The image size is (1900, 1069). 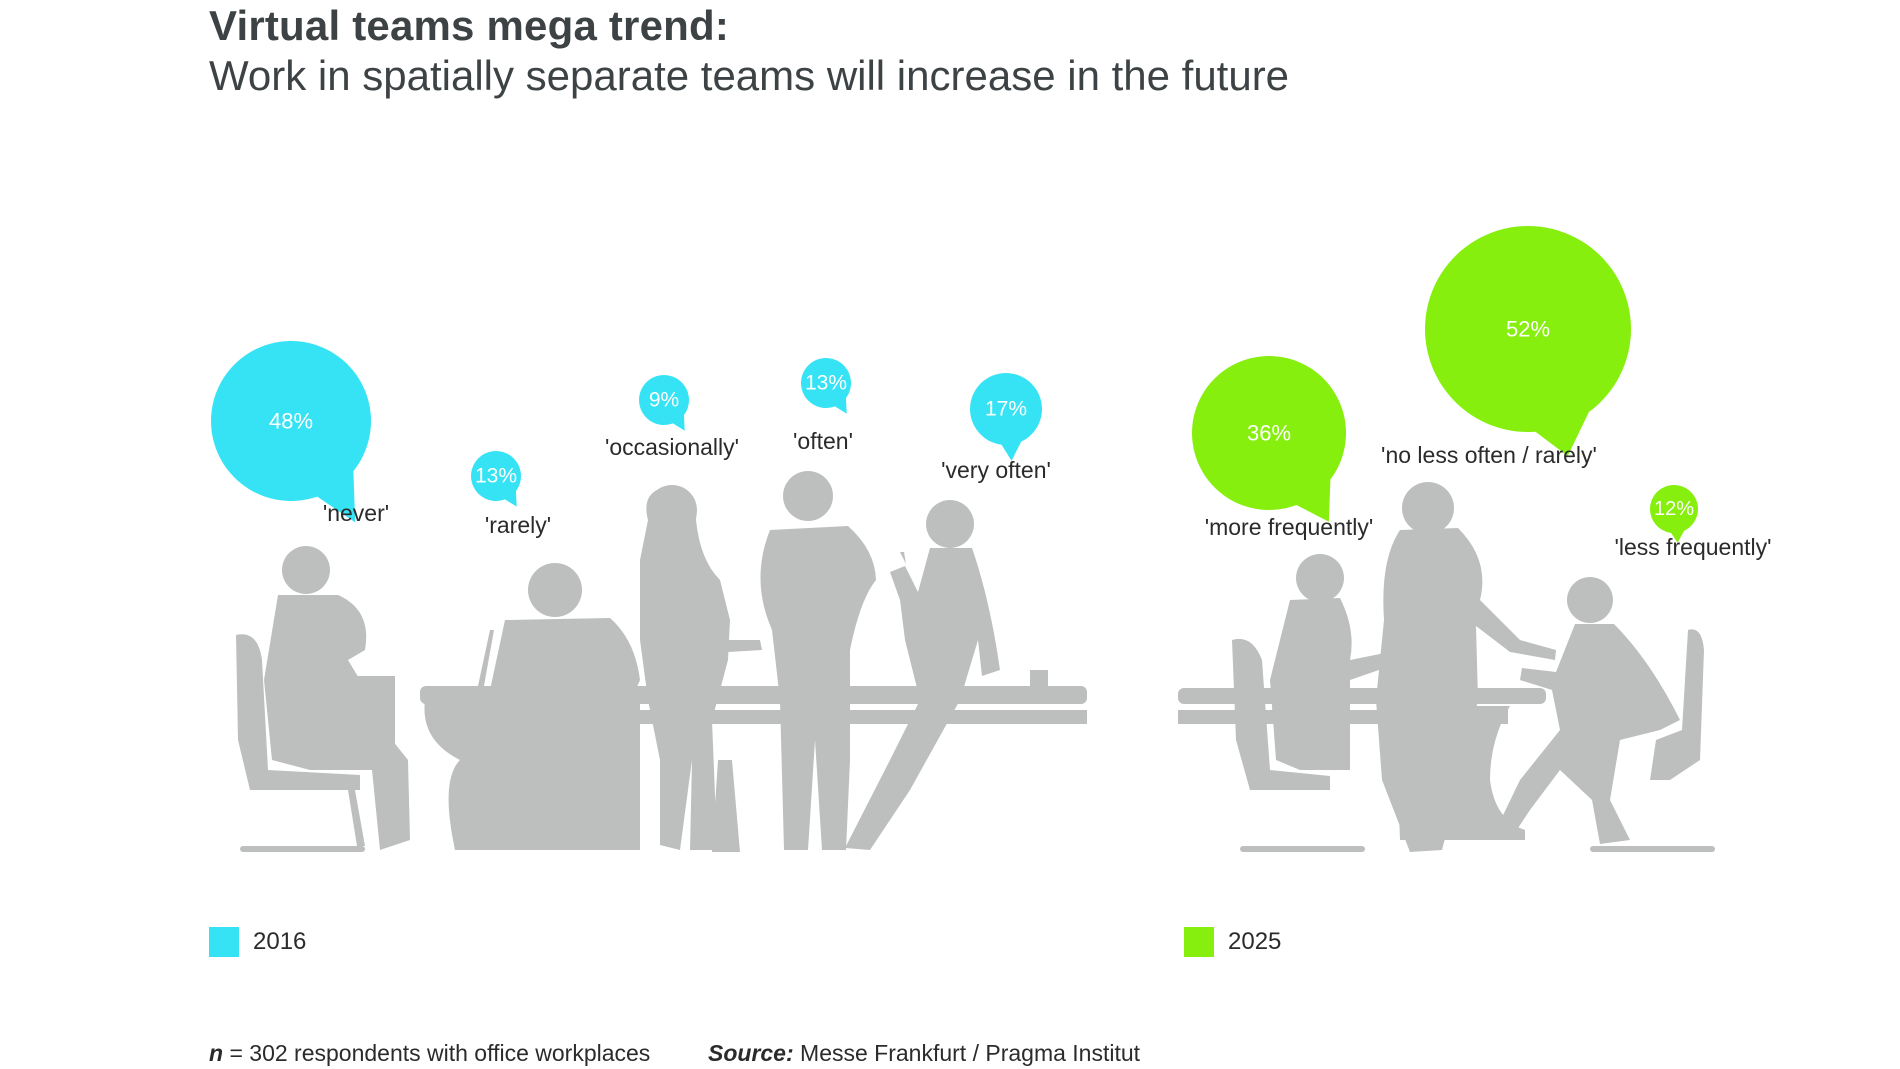 What do you see at coordinates (1528, 329) in the screenshot?
I see `bubble-value-2025-1: 52%` at bounding box center [1528, 329].